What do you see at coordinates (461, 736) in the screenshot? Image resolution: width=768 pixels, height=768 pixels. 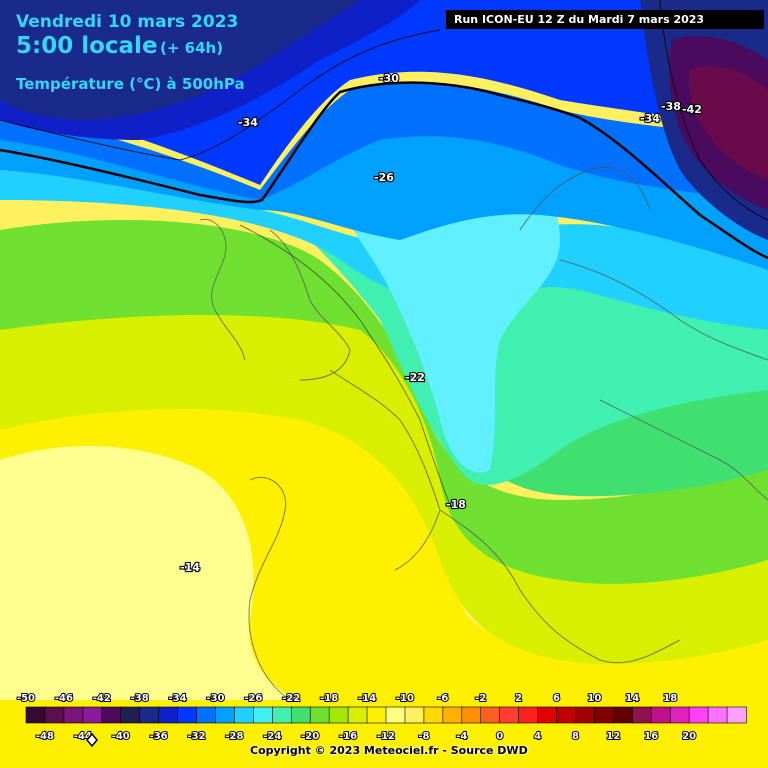 I see `legend-bottom-label: -4` at bounding box center [461, 736].